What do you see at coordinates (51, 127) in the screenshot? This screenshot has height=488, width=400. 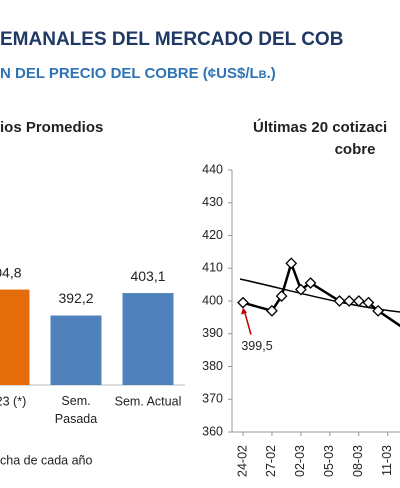 I see `bar-chart-title: ios Promedios` at bounding box center [51, 127].